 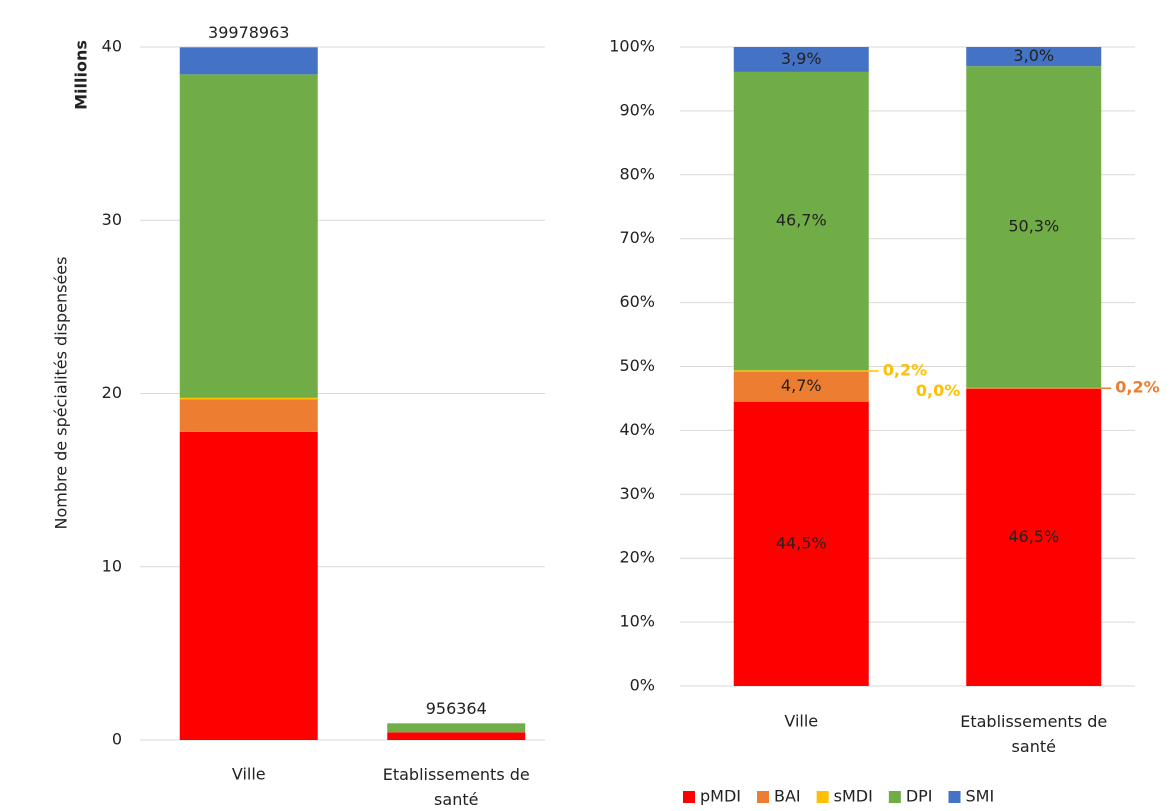 I want to click on data-label: 46,7%, so click(x=801, y=220).